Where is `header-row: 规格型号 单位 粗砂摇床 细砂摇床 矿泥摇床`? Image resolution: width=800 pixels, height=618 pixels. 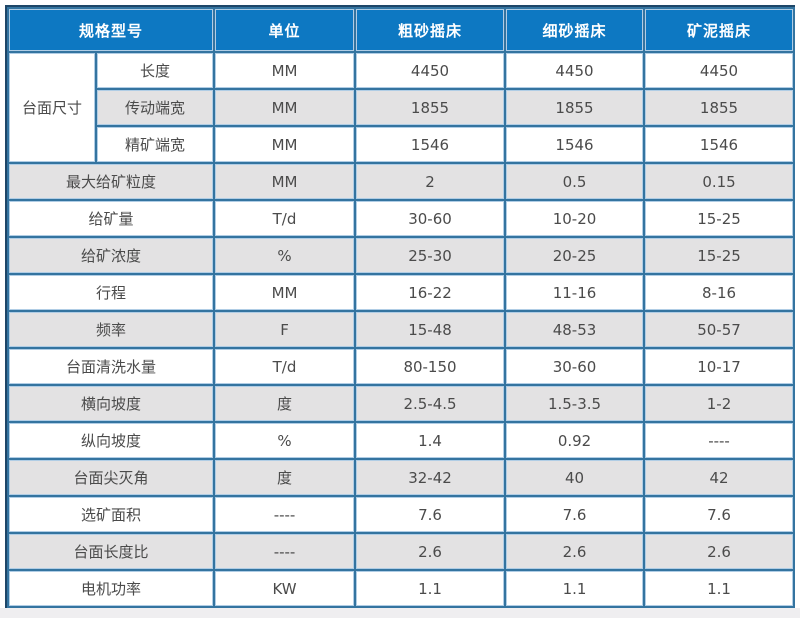
header-row: 规格型号 单位 粗砂摇床 细砂摇床 矿泥摇床 is located at coordinates (401, 30).